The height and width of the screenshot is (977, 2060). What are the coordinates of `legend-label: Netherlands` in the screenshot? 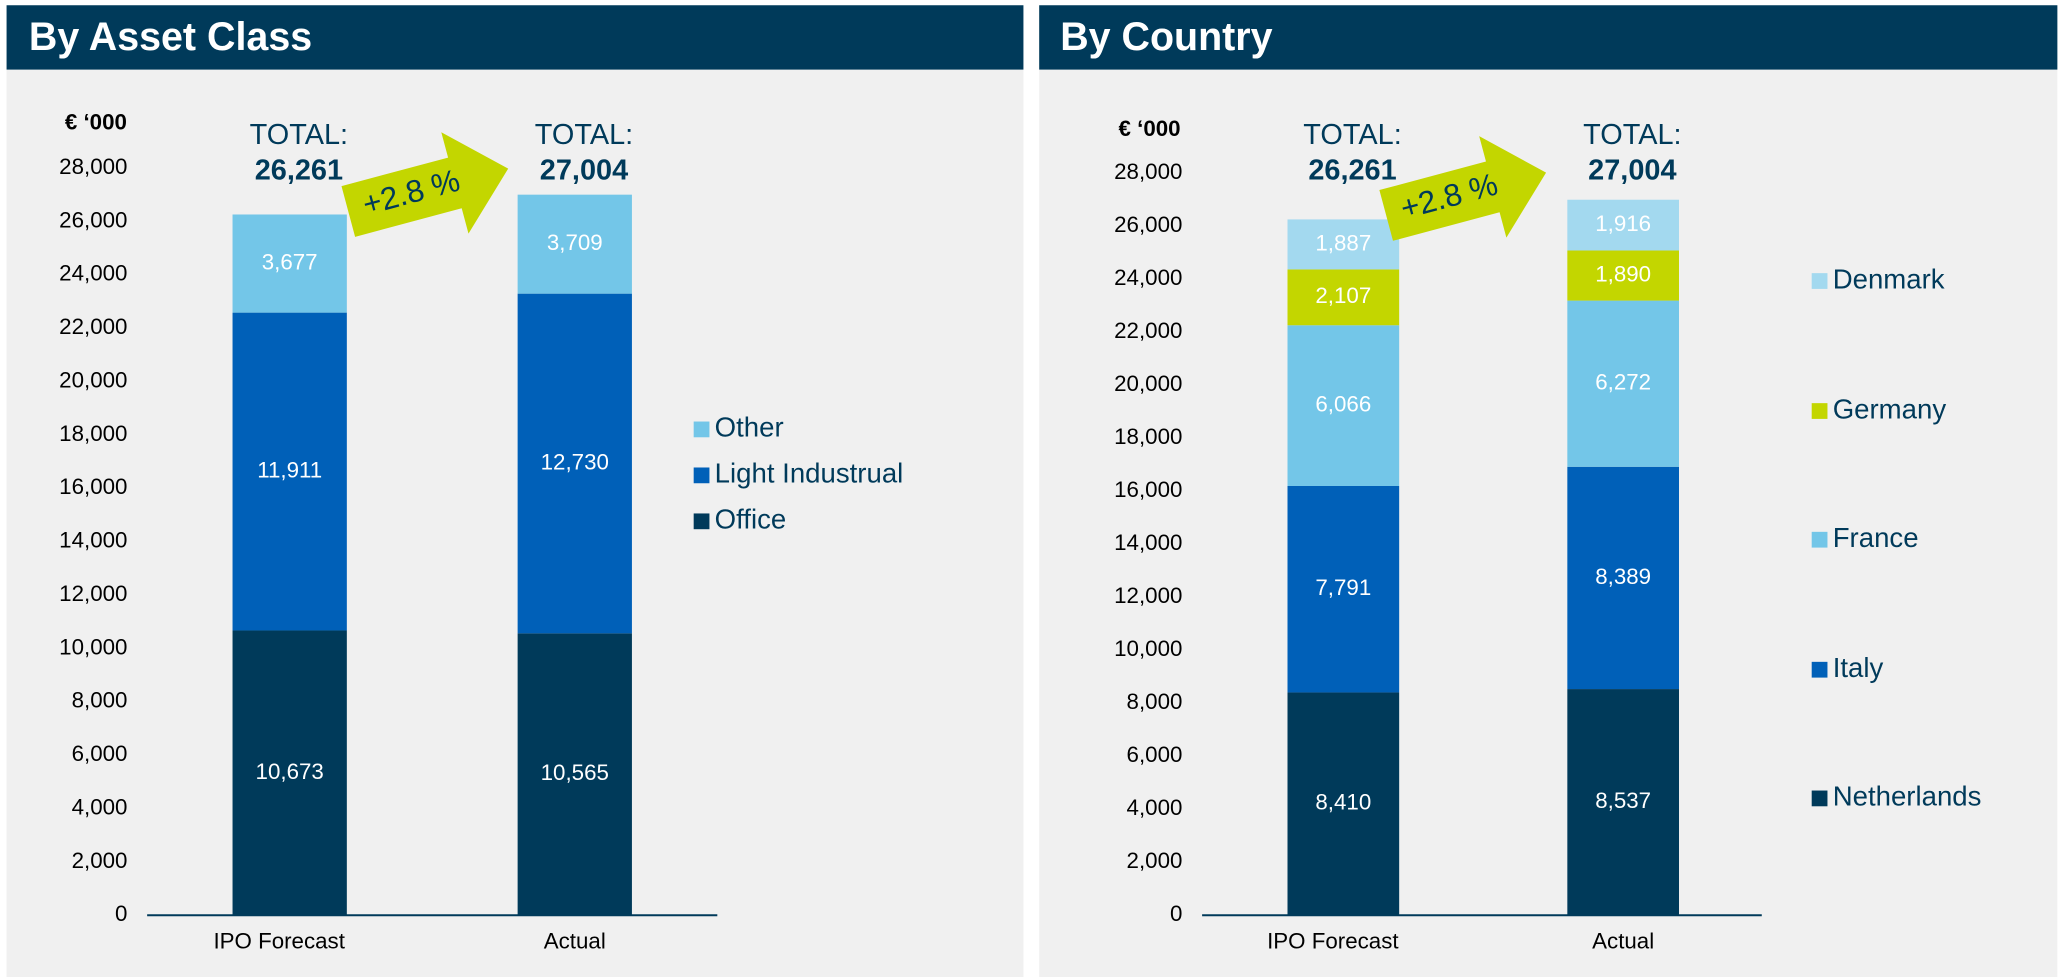 It's located at (1907, 796).